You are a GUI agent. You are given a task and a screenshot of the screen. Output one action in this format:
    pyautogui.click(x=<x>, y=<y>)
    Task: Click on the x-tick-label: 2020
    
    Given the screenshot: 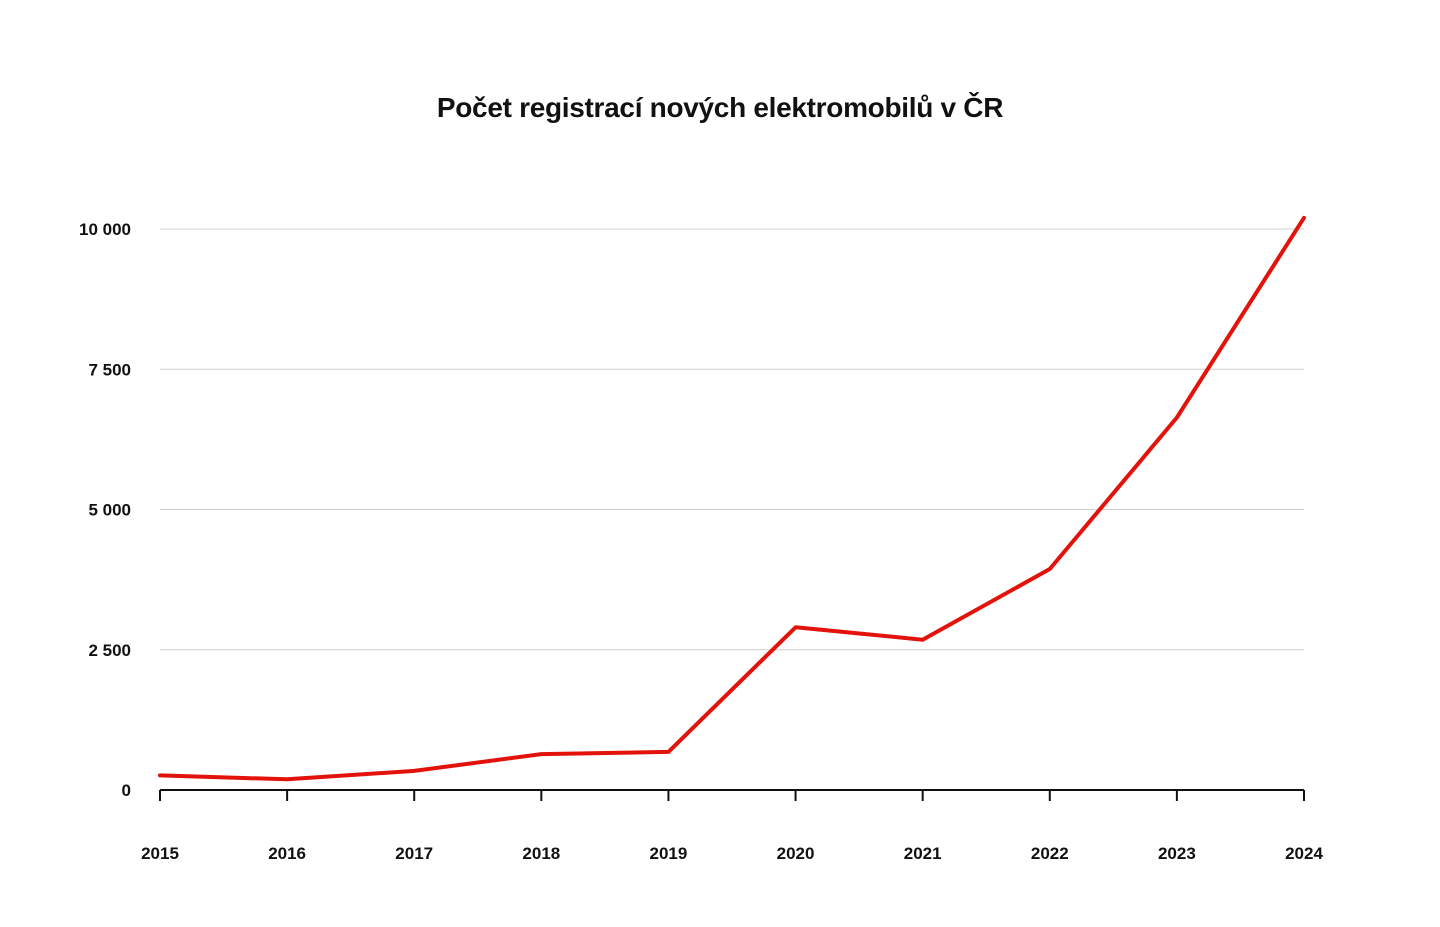 What is the action you would take?
    pyautogui.click(x=796, y=853)
    